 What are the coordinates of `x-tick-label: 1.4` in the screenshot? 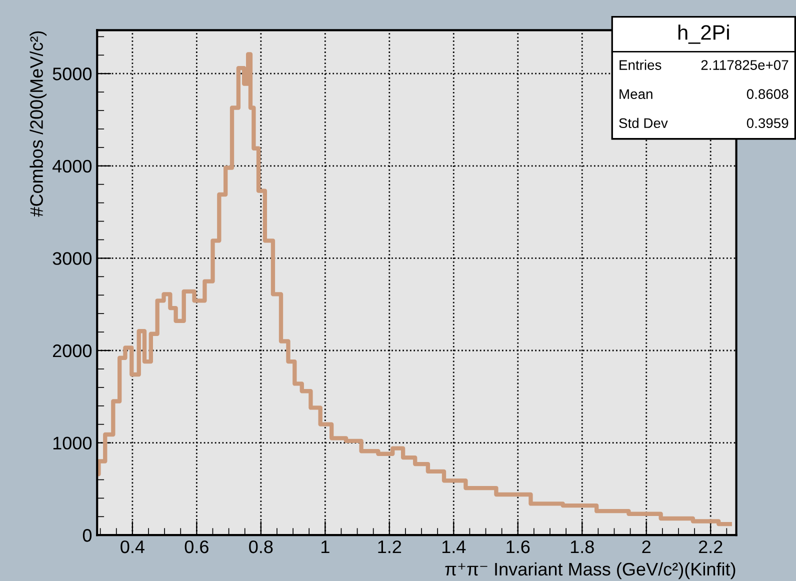 It's located at (454, 547).